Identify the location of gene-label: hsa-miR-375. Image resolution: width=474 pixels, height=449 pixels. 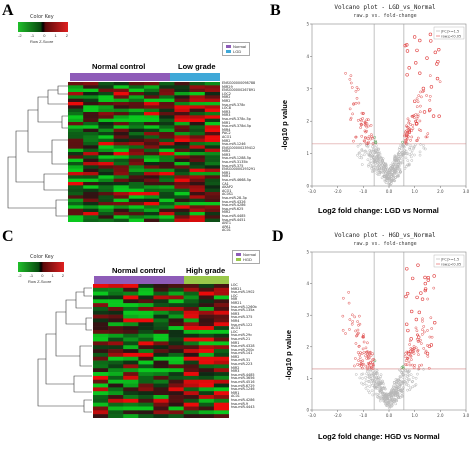
(233, 165).